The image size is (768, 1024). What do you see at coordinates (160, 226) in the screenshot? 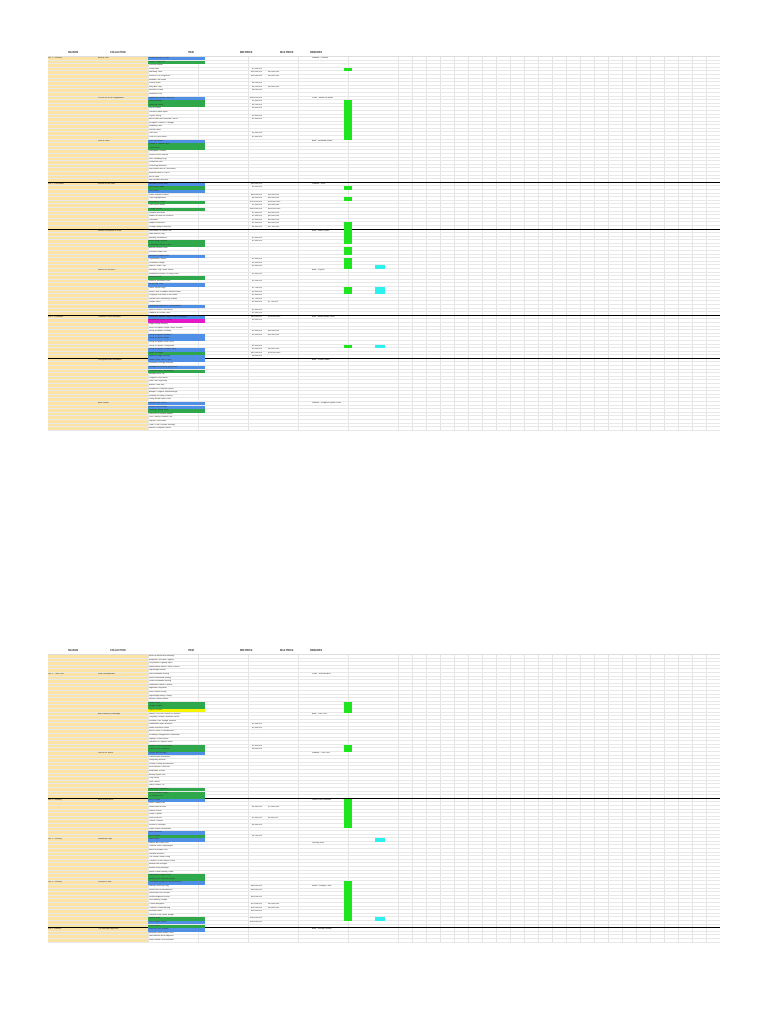
I see `cell-item: Vintage Image Reservoir` at bounding box center [160, 226].